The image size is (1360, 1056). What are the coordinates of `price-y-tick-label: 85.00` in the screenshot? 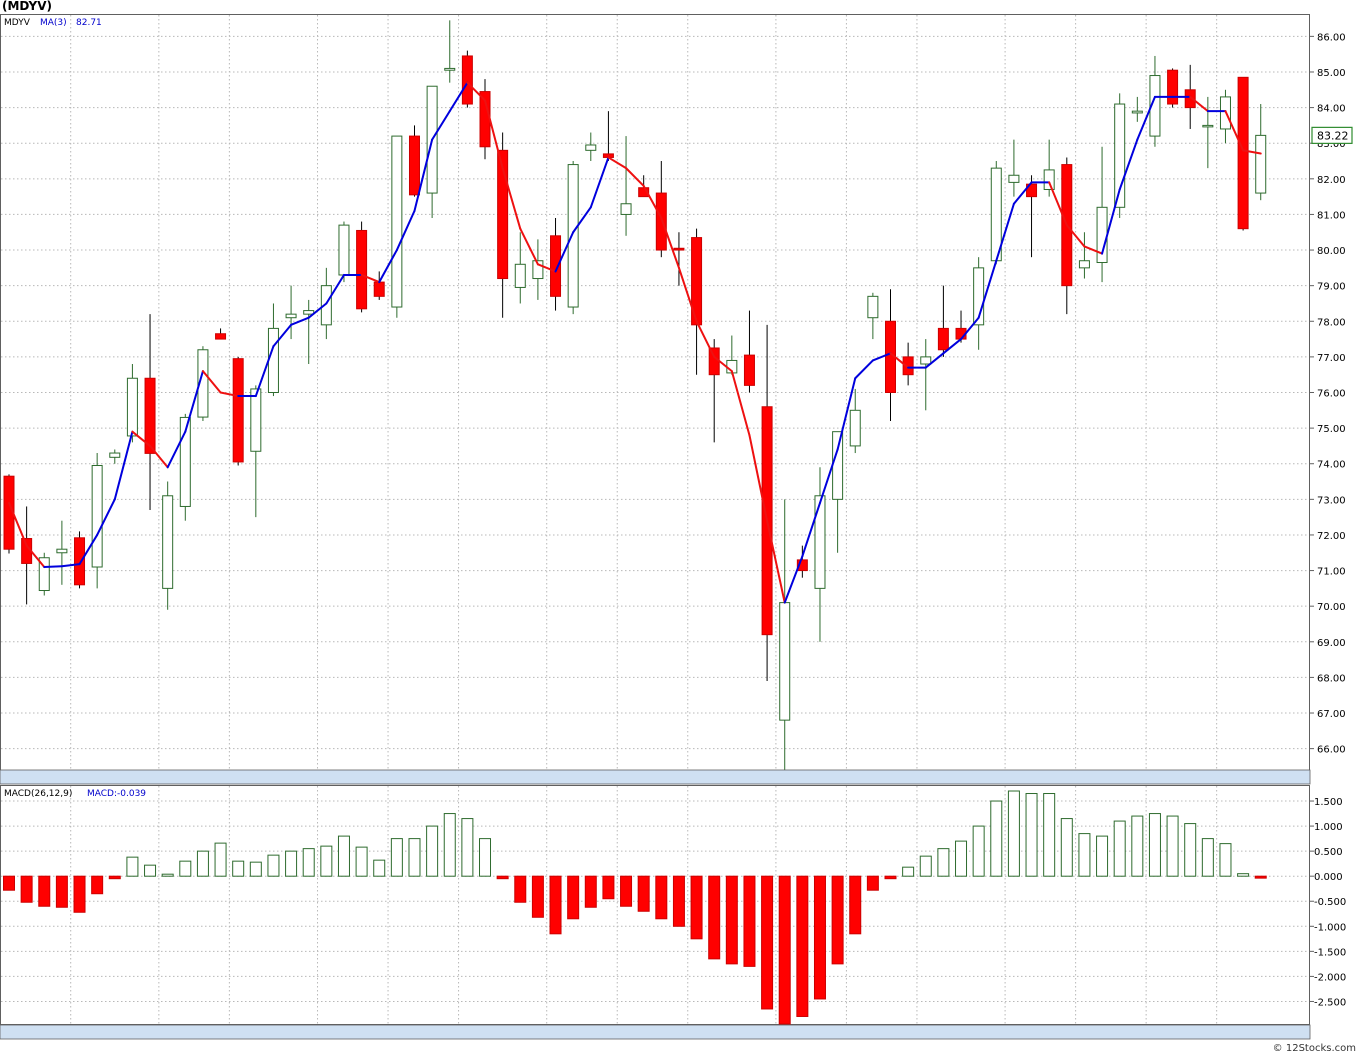 It's located at (1331, 73).